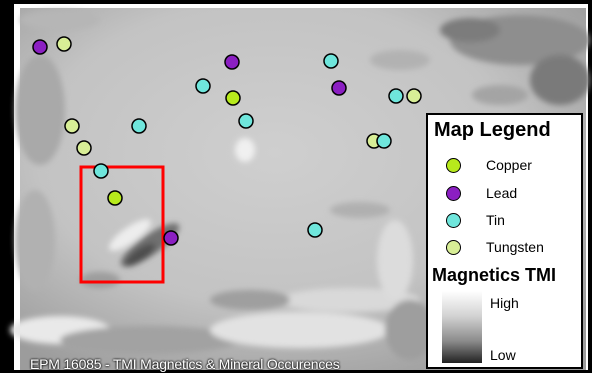 Image resolution: width=592 pixels, height=373 pixels. What do you see at coordinates (502, 193) in the screenshot?
I see `legend-label: Lead` at bounding box center [502, 193].